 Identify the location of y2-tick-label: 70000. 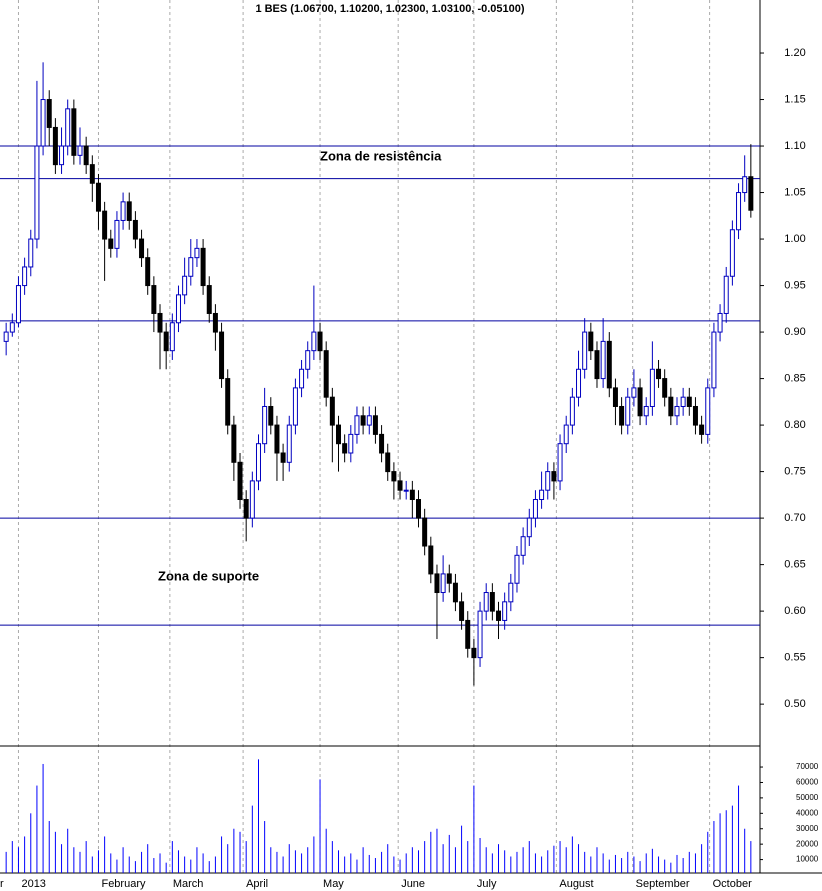
(807, 766).